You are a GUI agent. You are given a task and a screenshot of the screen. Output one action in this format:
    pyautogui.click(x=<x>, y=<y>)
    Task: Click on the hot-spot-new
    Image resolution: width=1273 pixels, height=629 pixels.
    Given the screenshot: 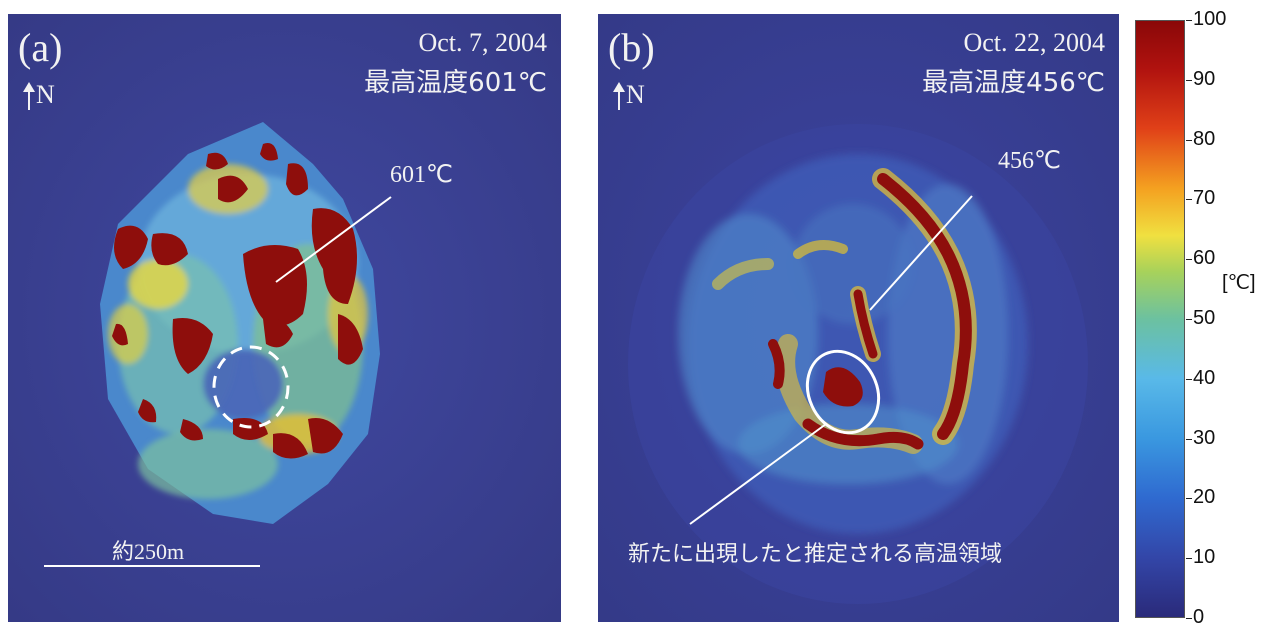 What is the action you would take?
    pyautogui.click(x=843, y=387)
    